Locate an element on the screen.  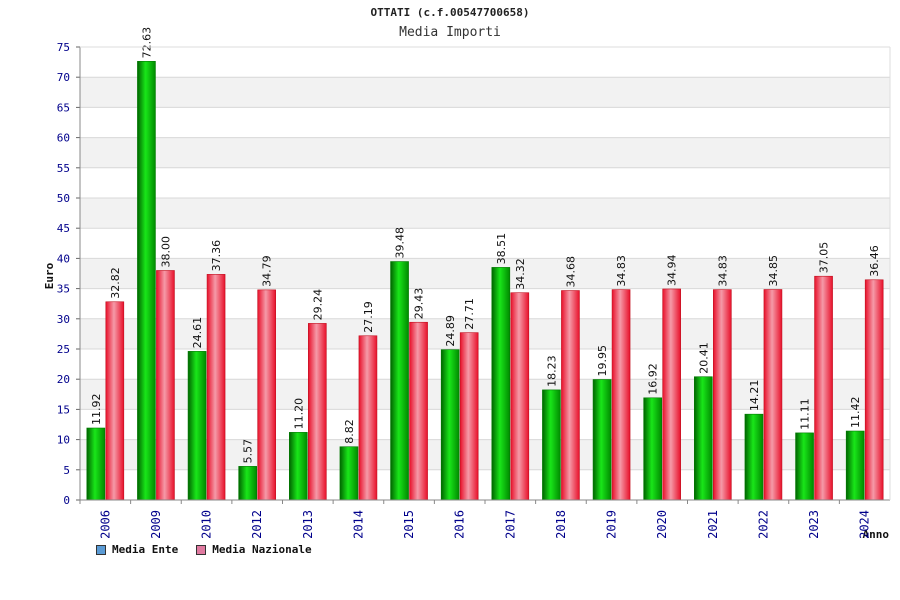
x-tick-label: 2010 is located at coordinates (207, 524).